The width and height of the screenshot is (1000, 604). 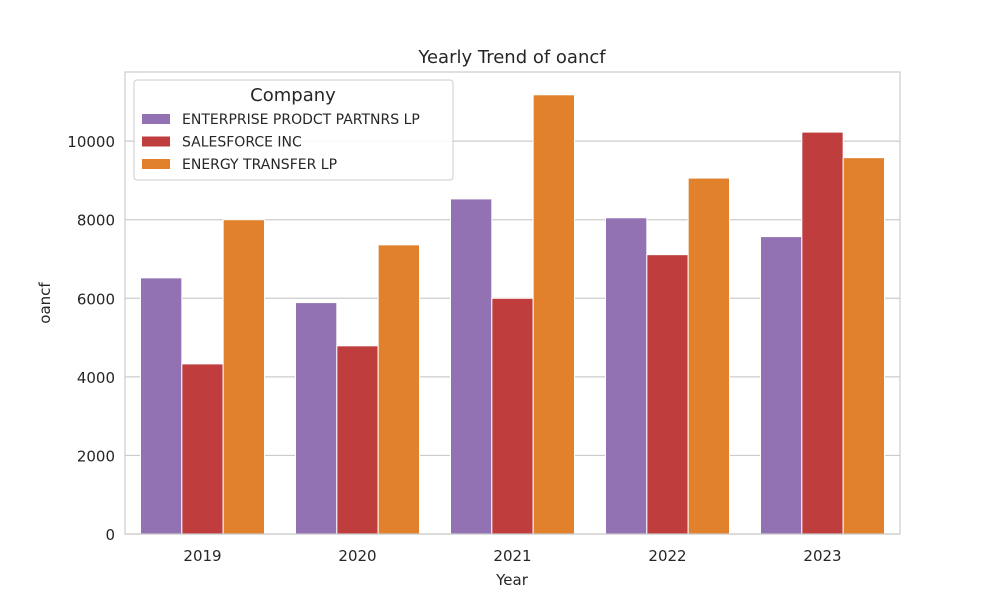 What do you see at coordinates (357, 556) in the screenshot?
I see `x-tick-label: 2020` at bounding box center [357, 556].